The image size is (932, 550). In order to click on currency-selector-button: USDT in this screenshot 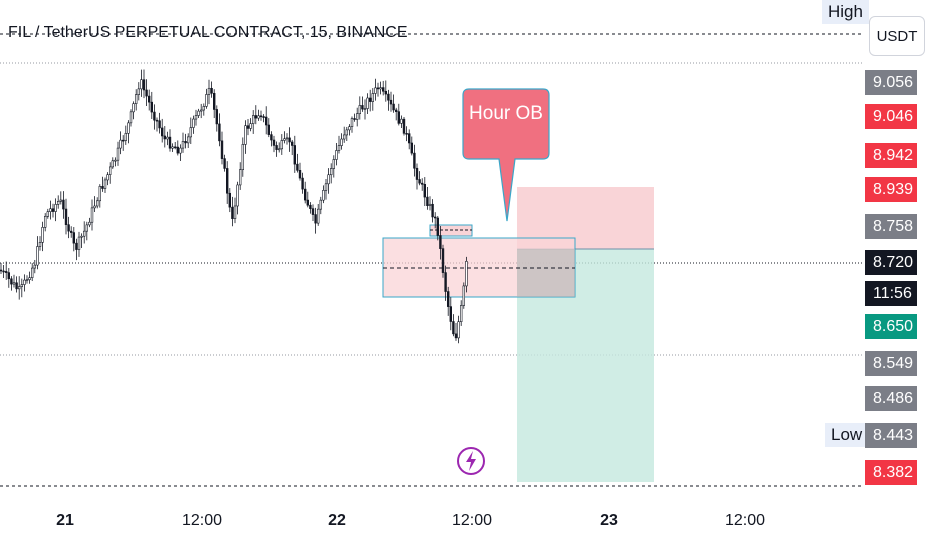, I will do `click(897, 36)`.